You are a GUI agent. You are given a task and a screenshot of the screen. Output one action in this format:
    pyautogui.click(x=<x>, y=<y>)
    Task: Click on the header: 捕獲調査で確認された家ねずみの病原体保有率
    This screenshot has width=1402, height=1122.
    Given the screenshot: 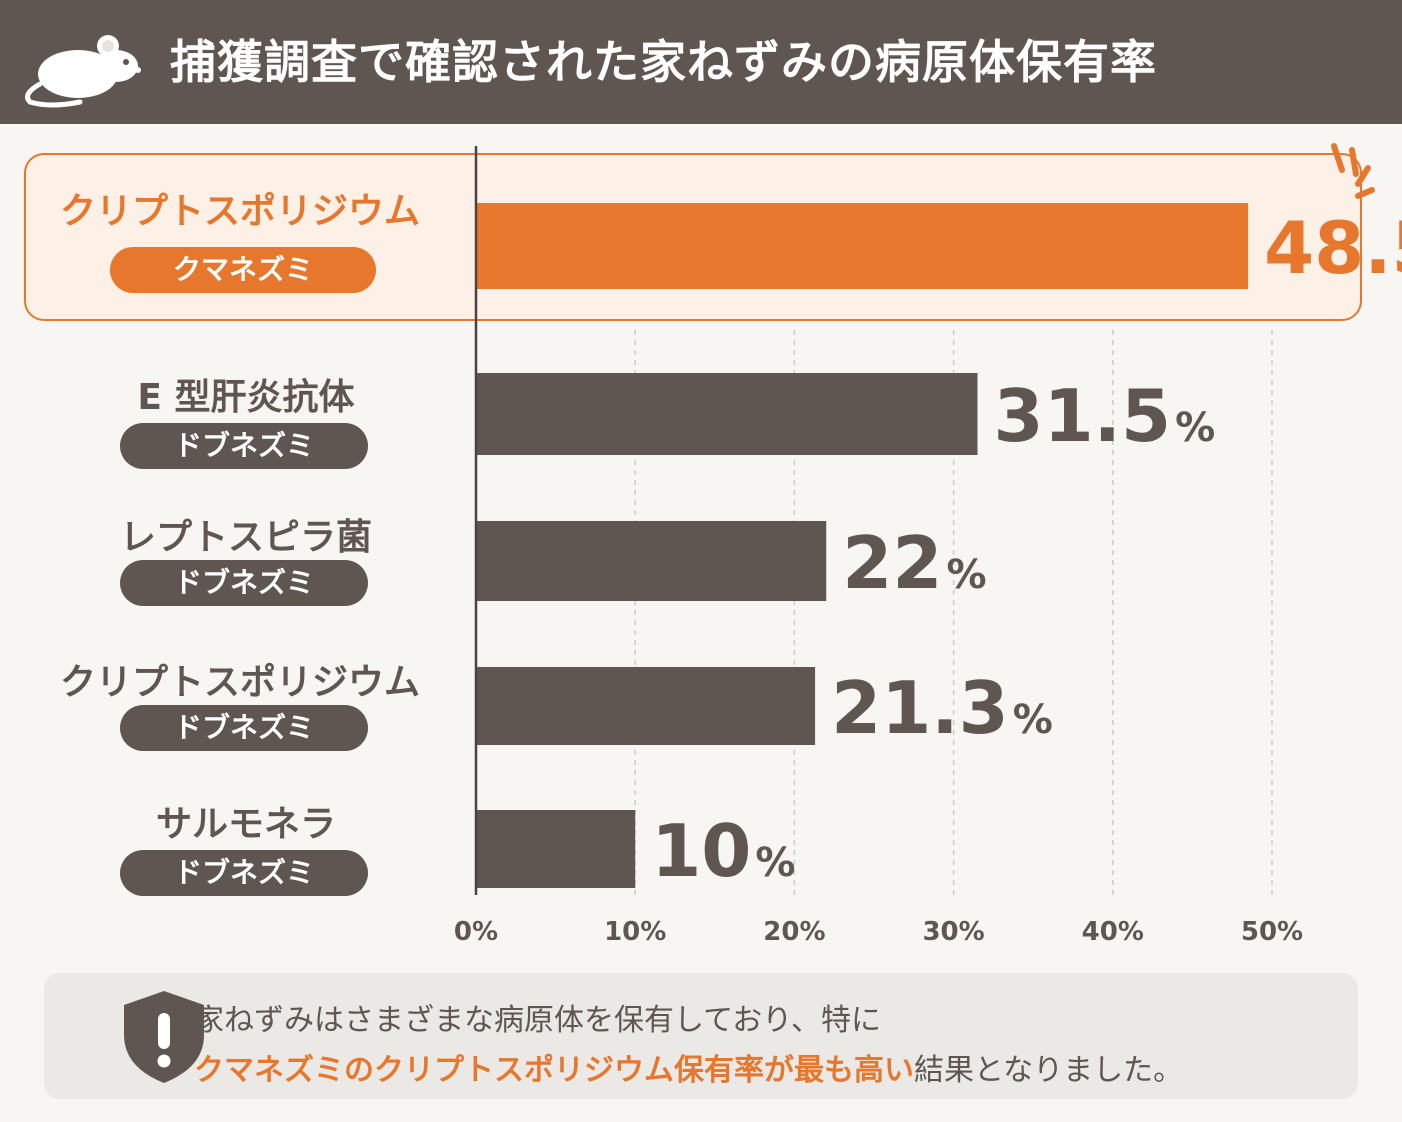 What is the action you would take?
    pyautogui.click(x=701, y=62)
    